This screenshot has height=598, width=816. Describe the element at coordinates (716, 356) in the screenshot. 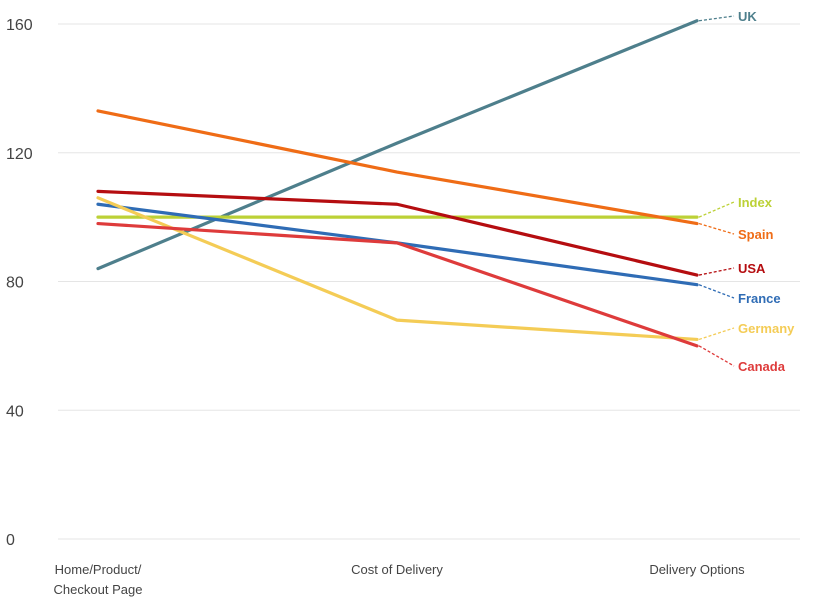

I see `leader-line-canada` at that location.